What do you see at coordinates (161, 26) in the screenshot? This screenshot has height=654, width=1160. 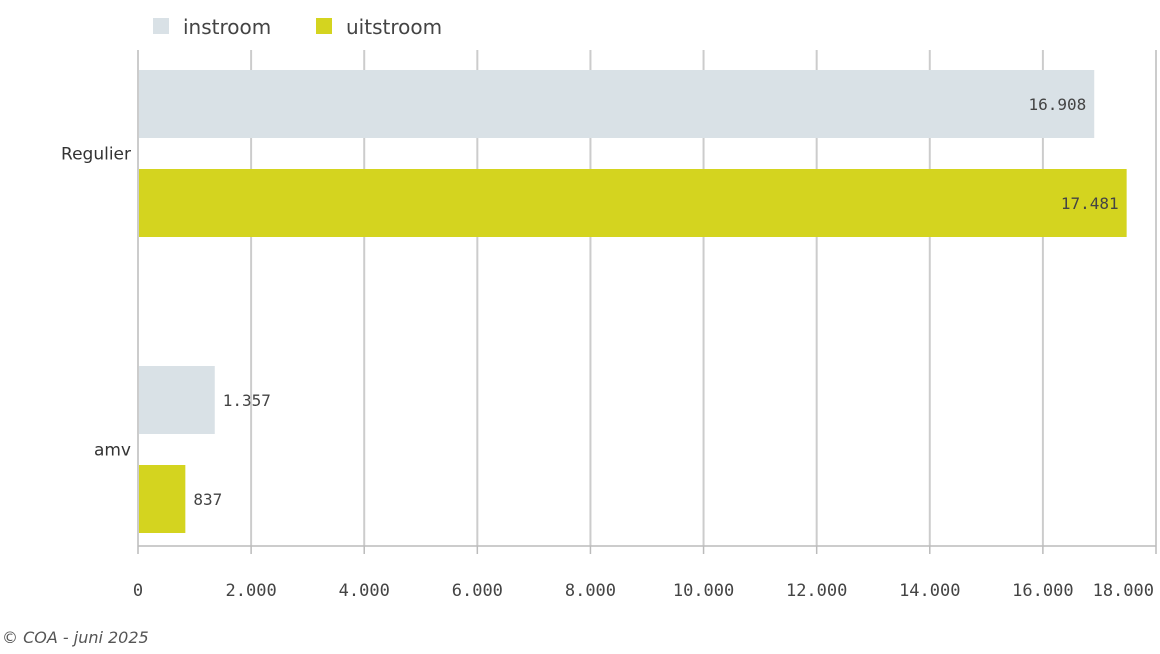 I see `legend-swatch-instroom` at bounding box center [161, 26].